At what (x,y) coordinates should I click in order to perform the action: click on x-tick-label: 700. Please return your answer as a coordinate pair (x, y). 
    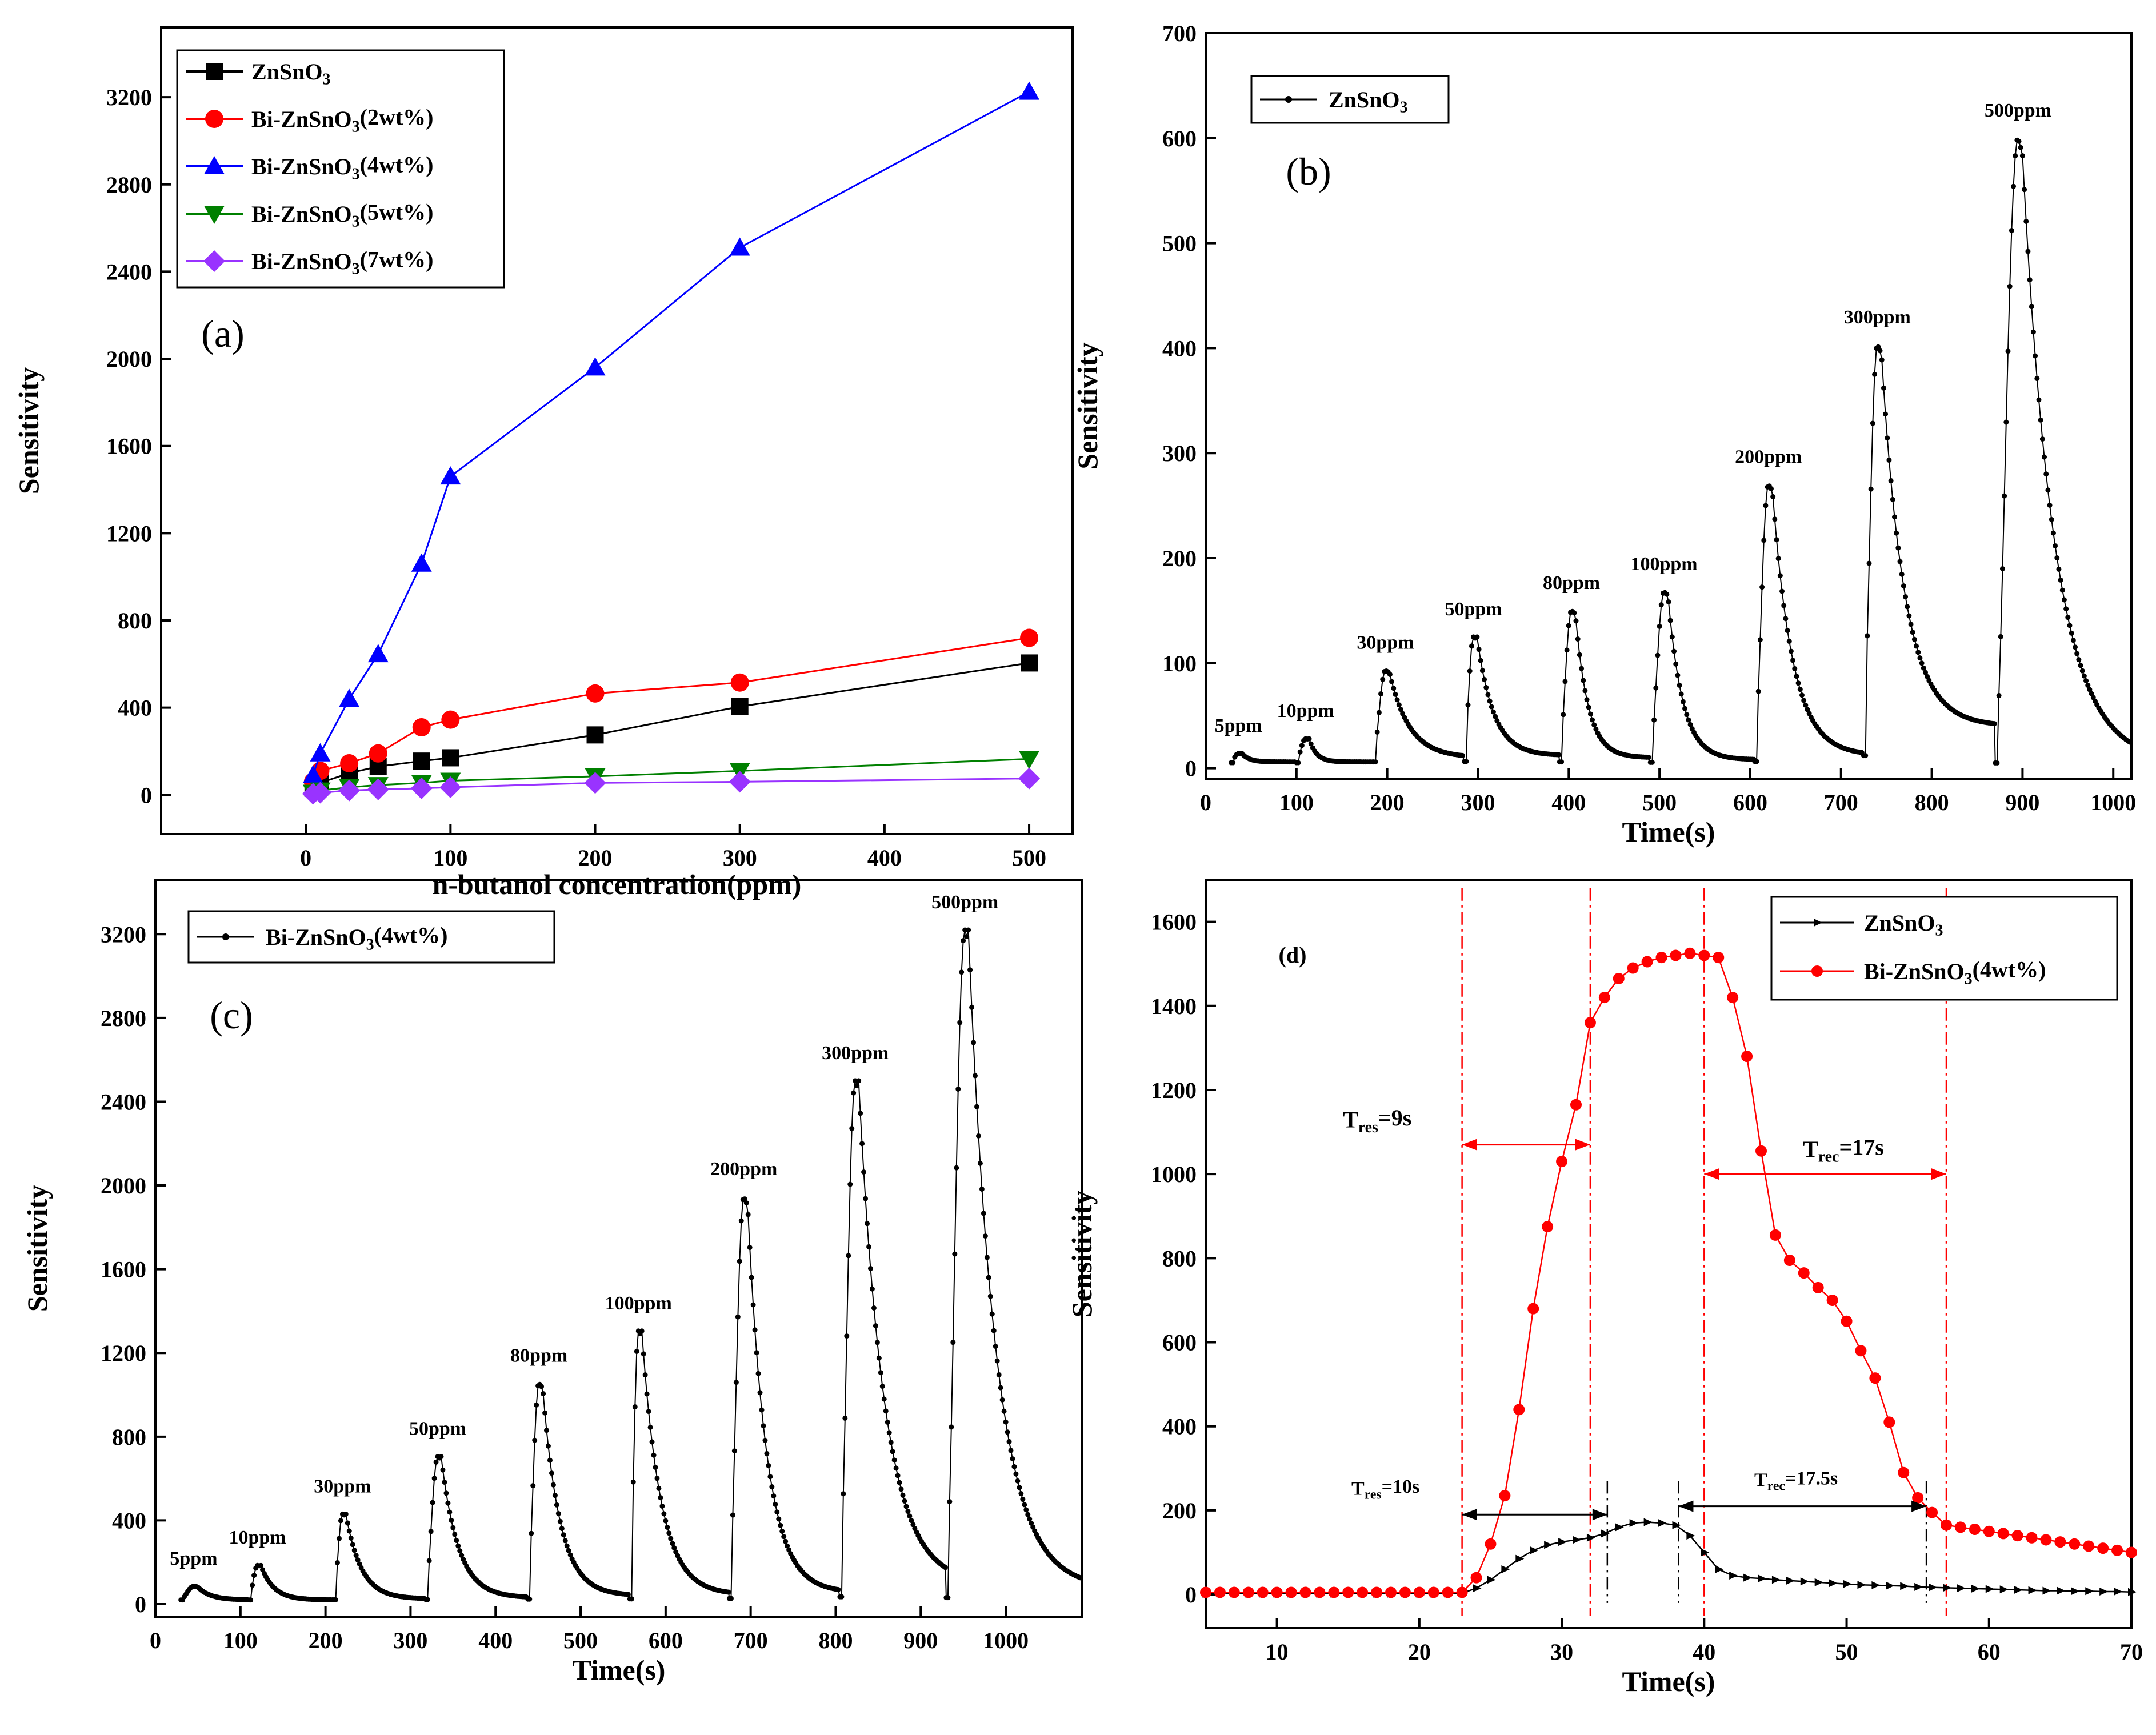
    Looking at the image, I should click on (1841, 802).